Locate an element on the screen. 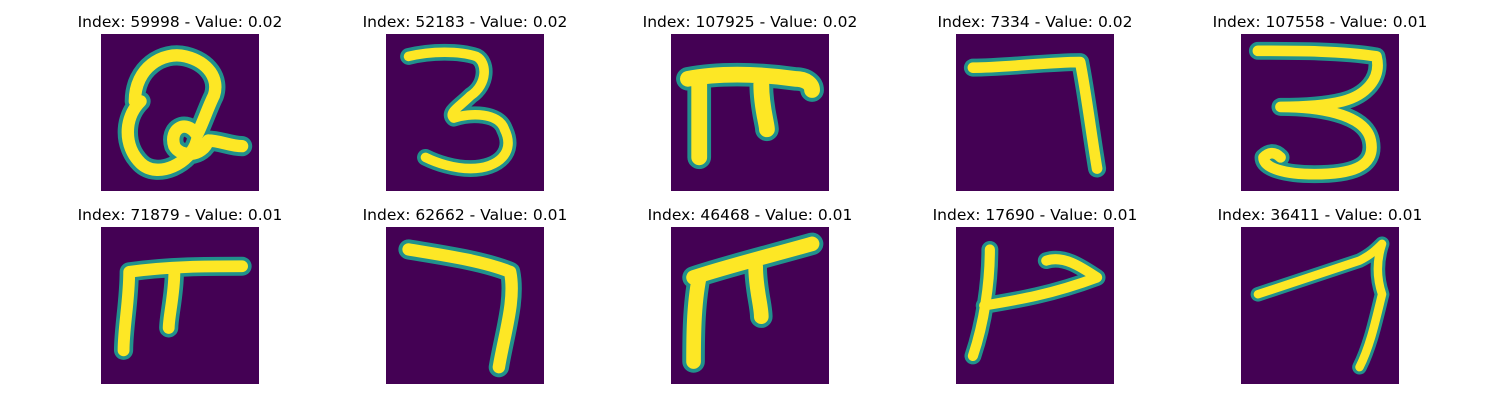  panel-4: Index: 7334 - Value: 0.02 is located at coordinates (1035, 107).